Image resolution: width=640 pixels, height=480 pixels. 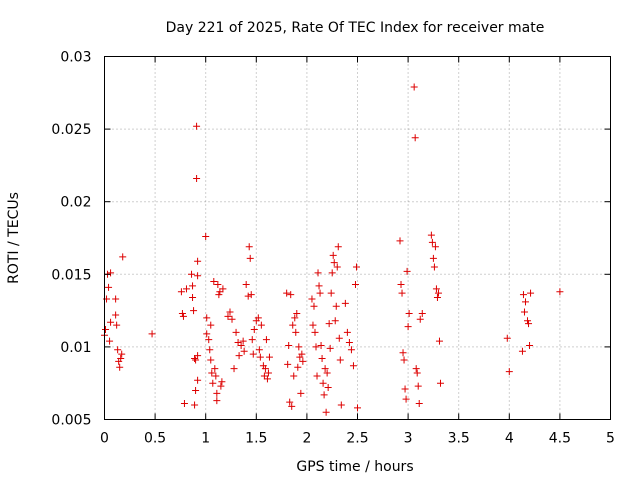 I want to click on x-tick-label: 2, so click(x=306, y=439).